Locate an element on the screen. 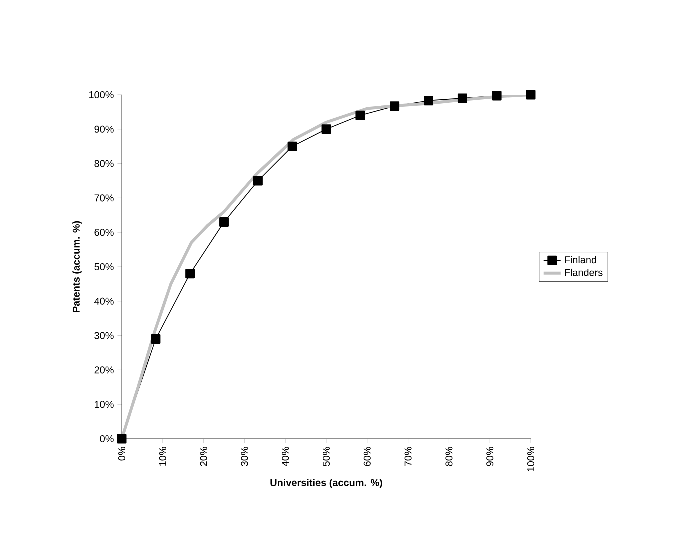 The image size is (678, 547). y-tick-label: 50% is located at coordinates (104, 267).